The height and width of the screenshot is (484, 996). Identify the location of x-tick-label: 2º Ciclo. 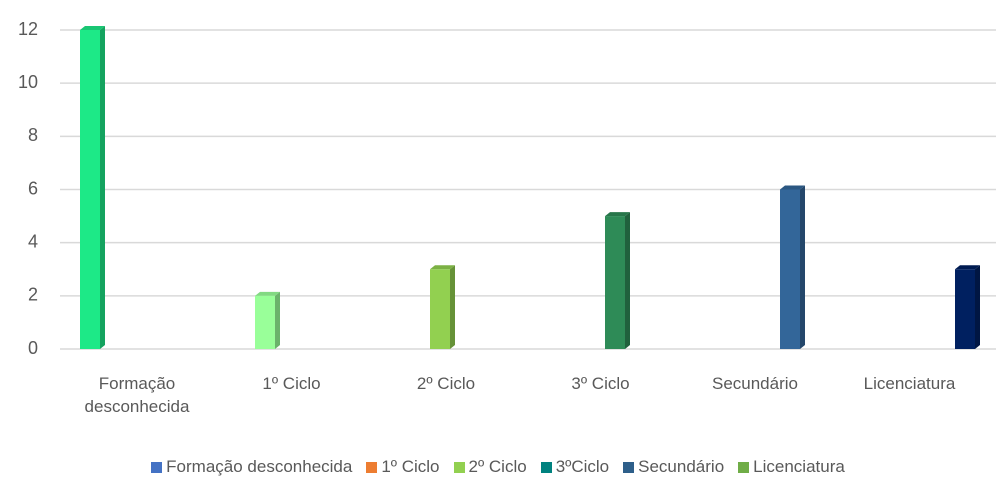
(446, 383).